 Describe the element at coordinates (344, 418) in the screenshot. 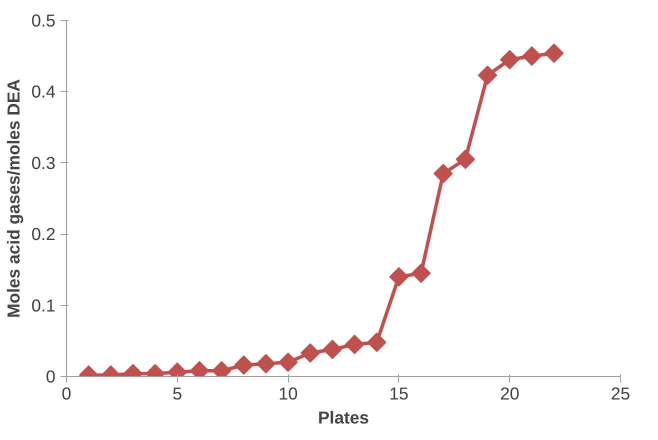

I see `x-axis-title: Plates` at that location.